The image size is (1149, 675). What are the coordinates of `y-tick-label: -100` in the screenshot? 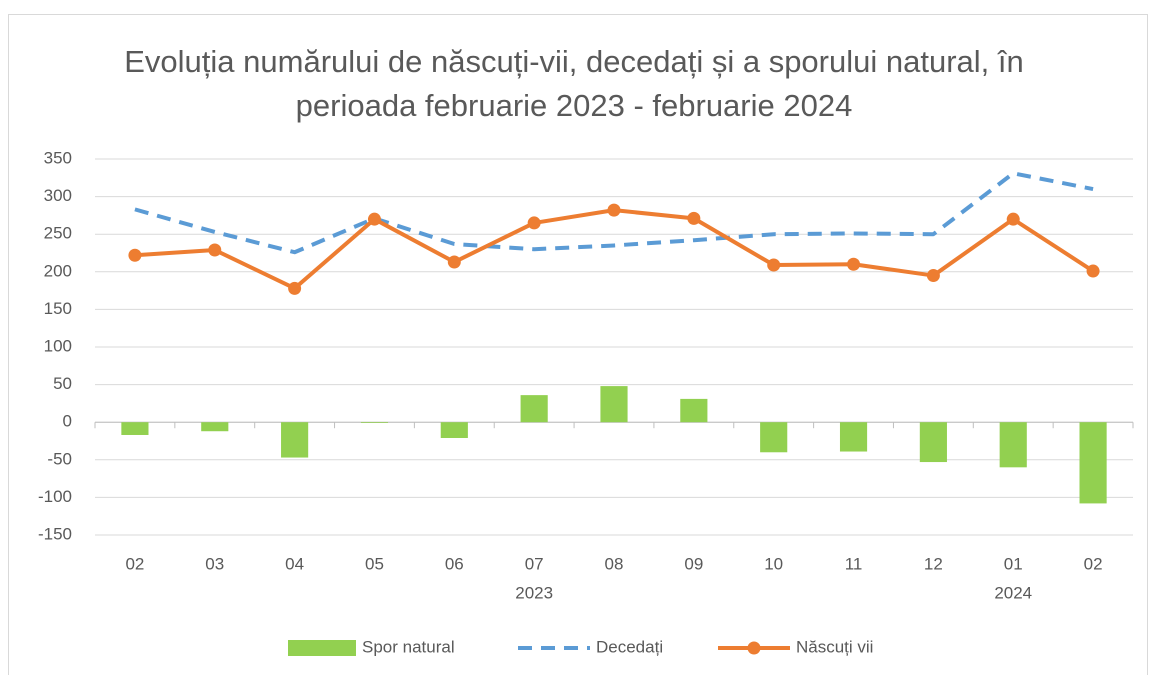 It's located at (55, 496).